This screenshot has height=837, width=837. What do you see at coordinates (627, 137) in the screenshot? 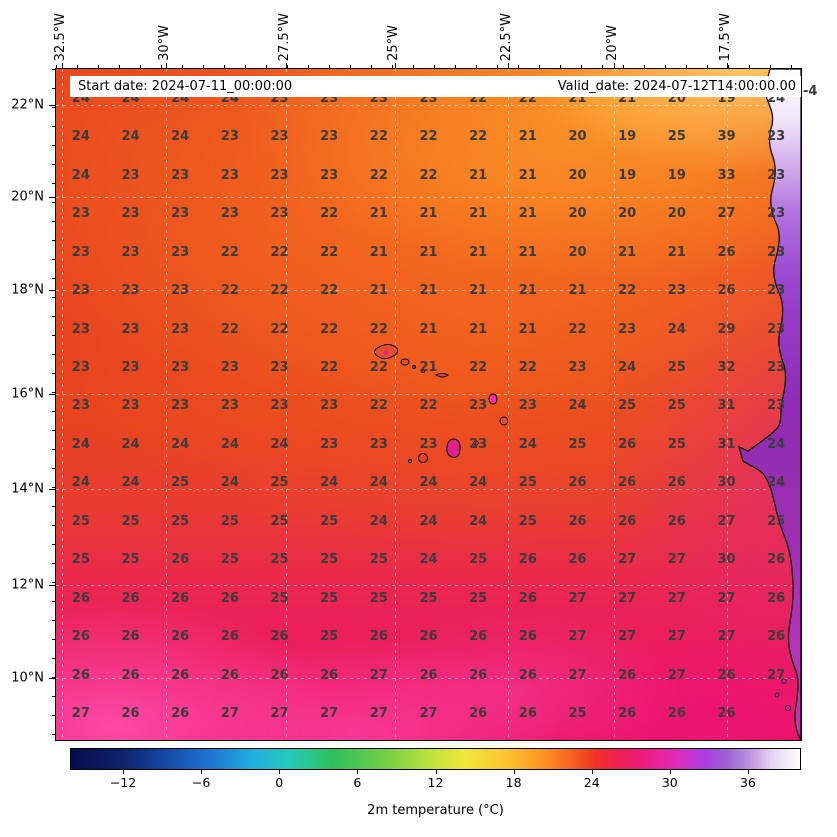
I see `grid-value: 19` at bounding box center [627, 137].